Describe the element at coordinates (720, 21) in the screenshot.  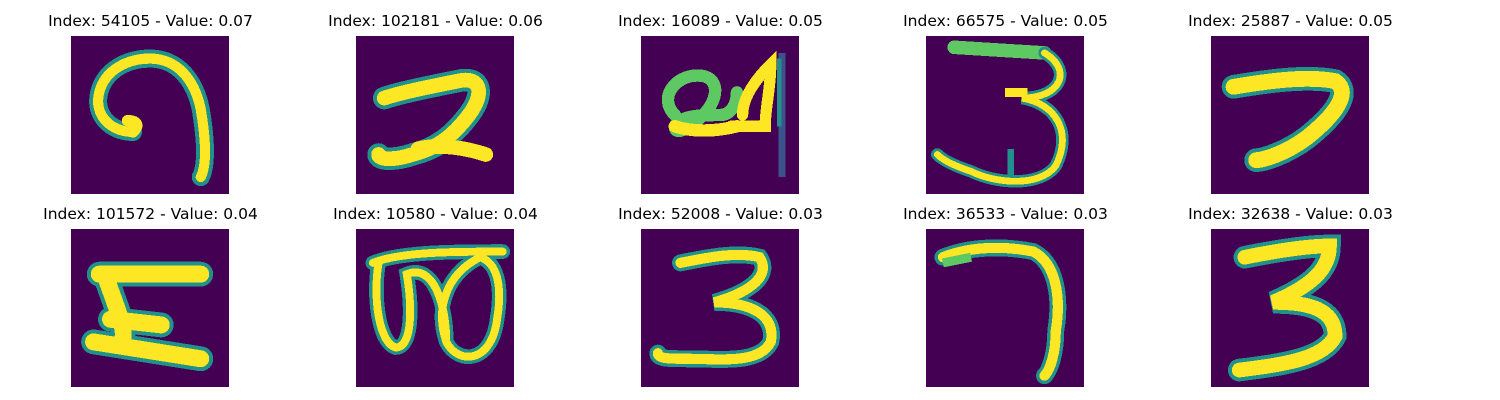
I see `panel-title: Index: 16089 - Value: 0.05` at that location.